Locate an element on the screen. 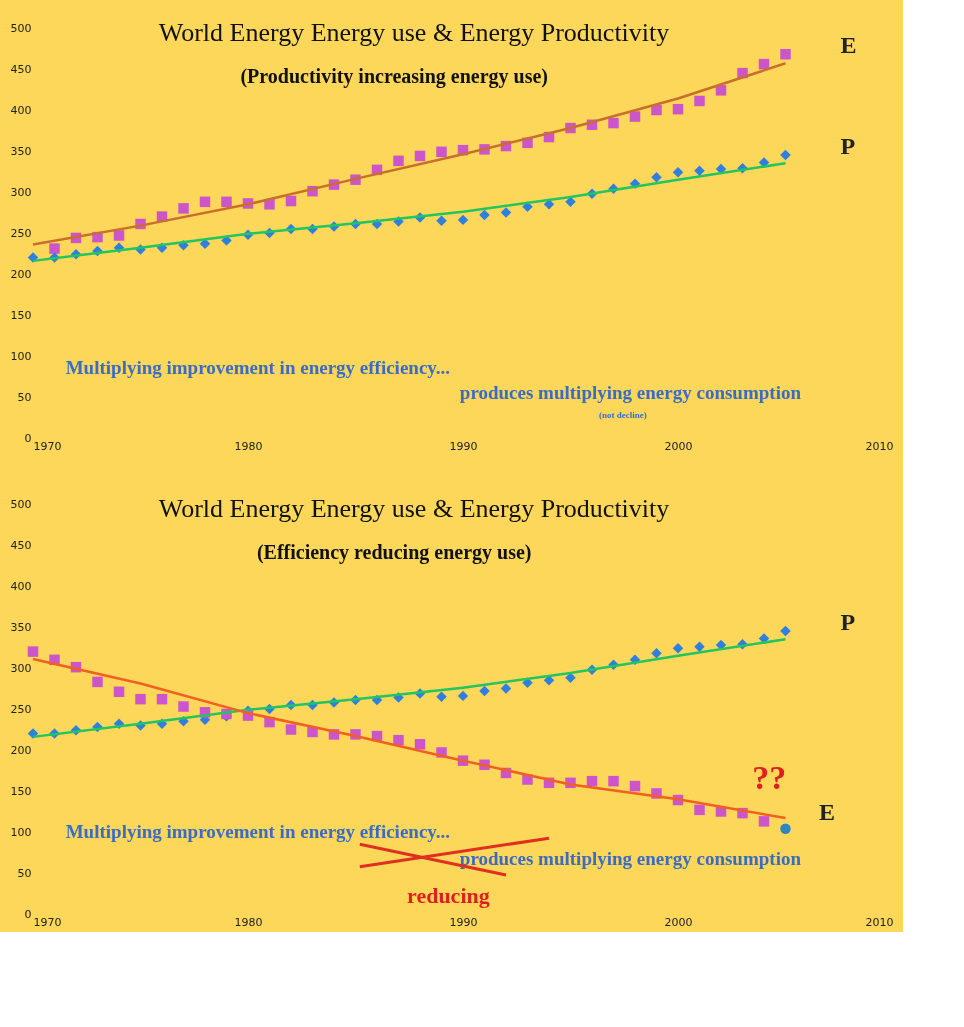 The height and width of the screenshot is (1027, 964). annotation: reducing is located at coordinates (448, 895).